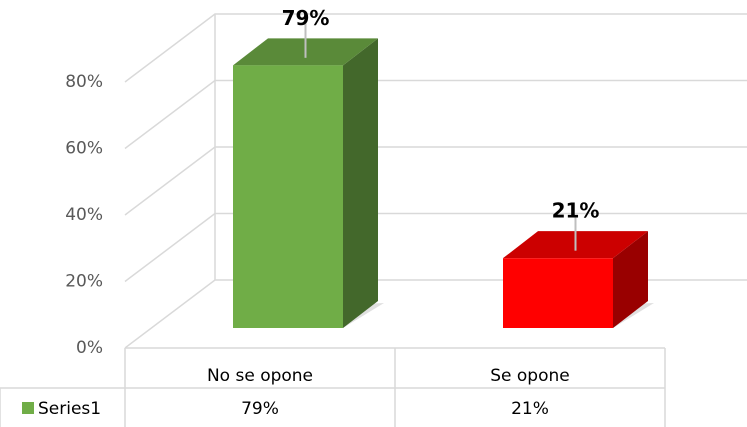 The height and width of the screenshot is (427, 747). What do you see at coordinates (84, 282) in the screenshot?
I see `y-tick-label: 20%` at bounding box center [84, 282].